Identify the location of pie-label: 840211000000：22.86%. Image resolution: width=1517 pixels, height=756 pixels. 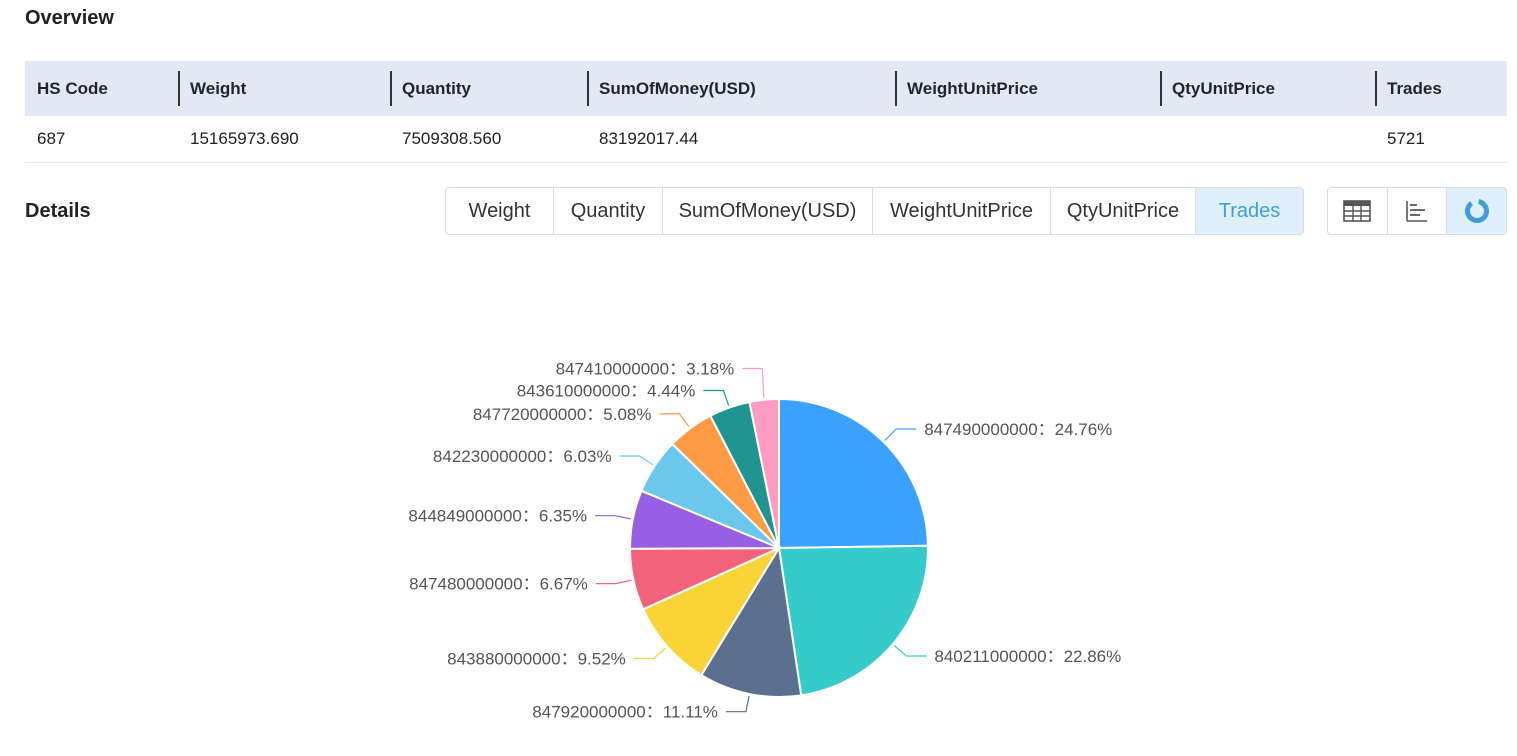
(1027, 656).